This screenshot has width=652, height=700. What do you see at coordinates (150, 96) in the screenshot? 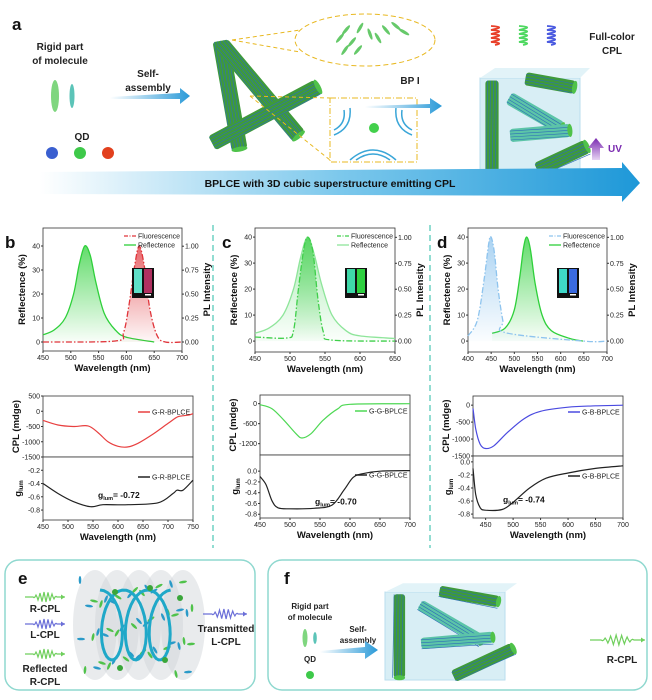
I see `arrow-icon` at bounding box center [150, 96].